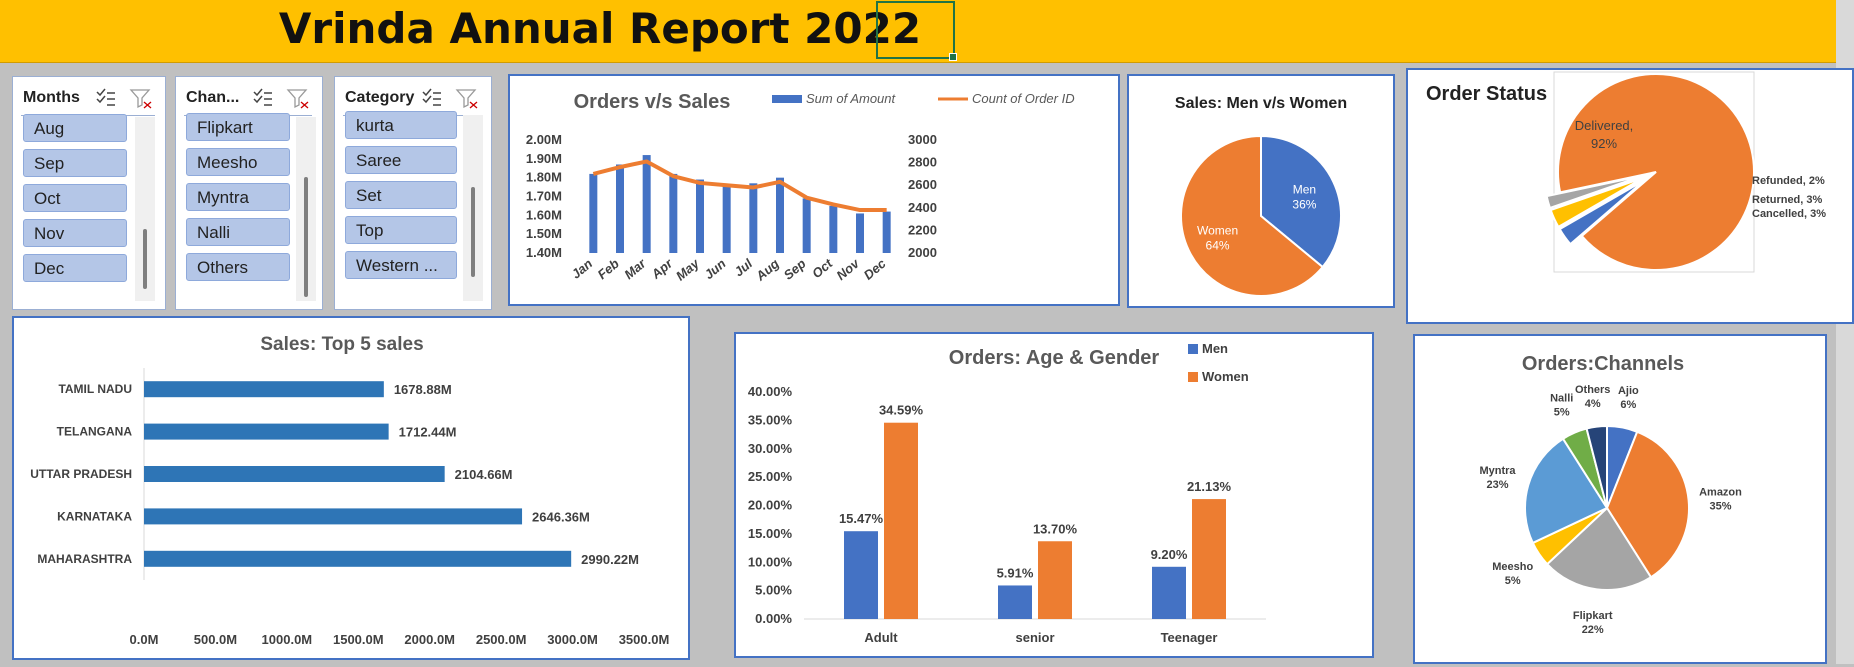 This screenshot has width=1854, height=667. I want to click on pie-slice, so click(1594, 192).